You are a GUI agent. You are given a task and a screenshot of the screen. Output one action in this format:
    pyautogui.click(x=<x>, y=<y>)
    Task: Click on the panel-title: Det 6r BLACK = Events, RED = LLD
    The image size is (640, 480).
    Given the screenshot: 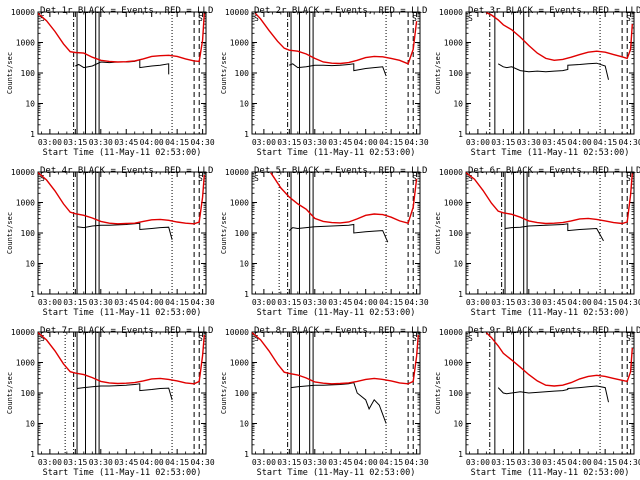 What is the action you would take?
    pyautogui.click(x=554, y=171)
    